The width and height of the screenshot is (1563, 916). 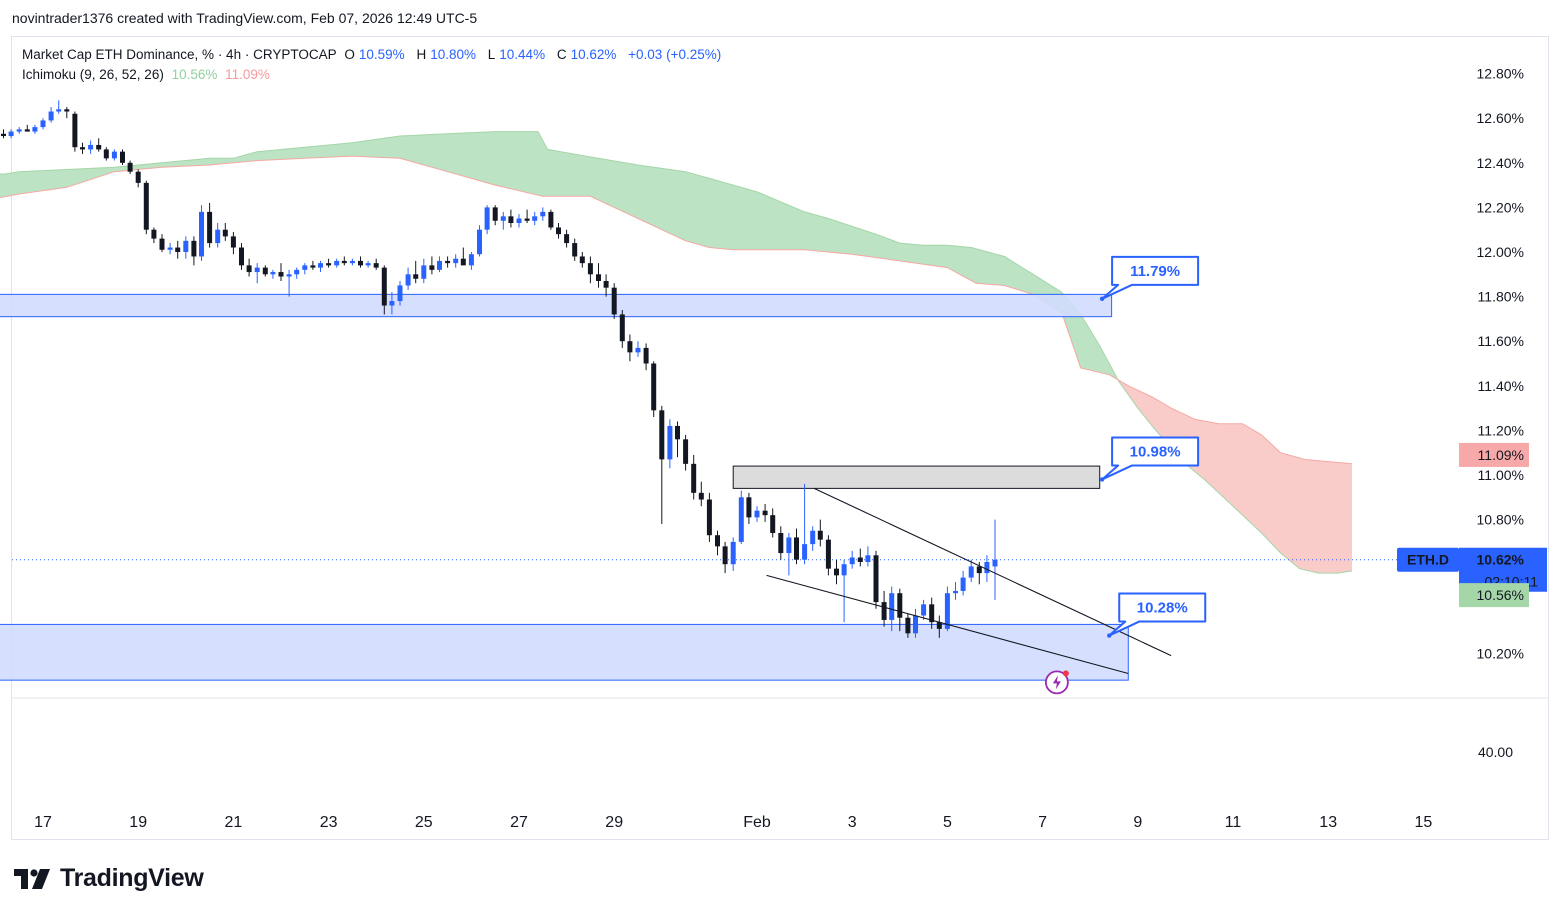 I want to click on x-tick-label: Feb, so click(x=757, y=822).